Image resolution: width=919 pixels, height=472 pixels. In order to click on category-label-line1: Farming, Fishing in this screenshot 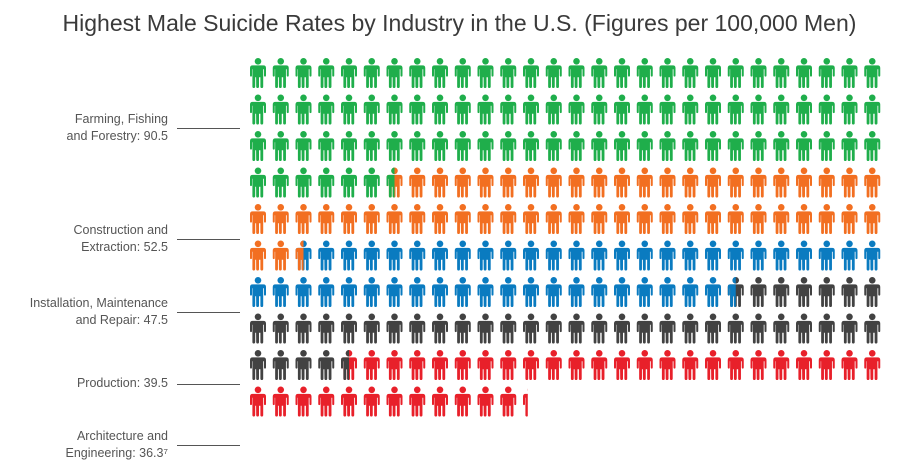, I will do `click(121, 119)`.